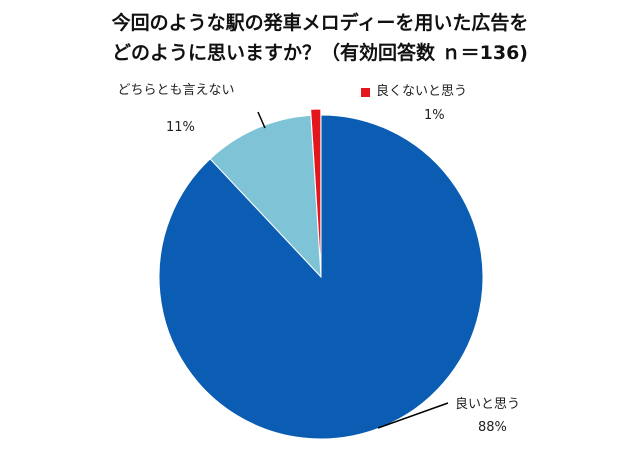  I want to click on chart-title: 今回のような駅の発車メロディーを用いた広告を, so click(320, 23).